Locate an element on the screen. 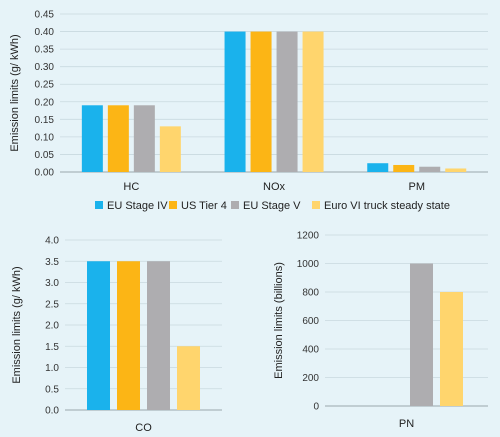 The height and width of the screenshot is (437, 500). y-tick-label: 0.40 is located at coordinates (45, 32).